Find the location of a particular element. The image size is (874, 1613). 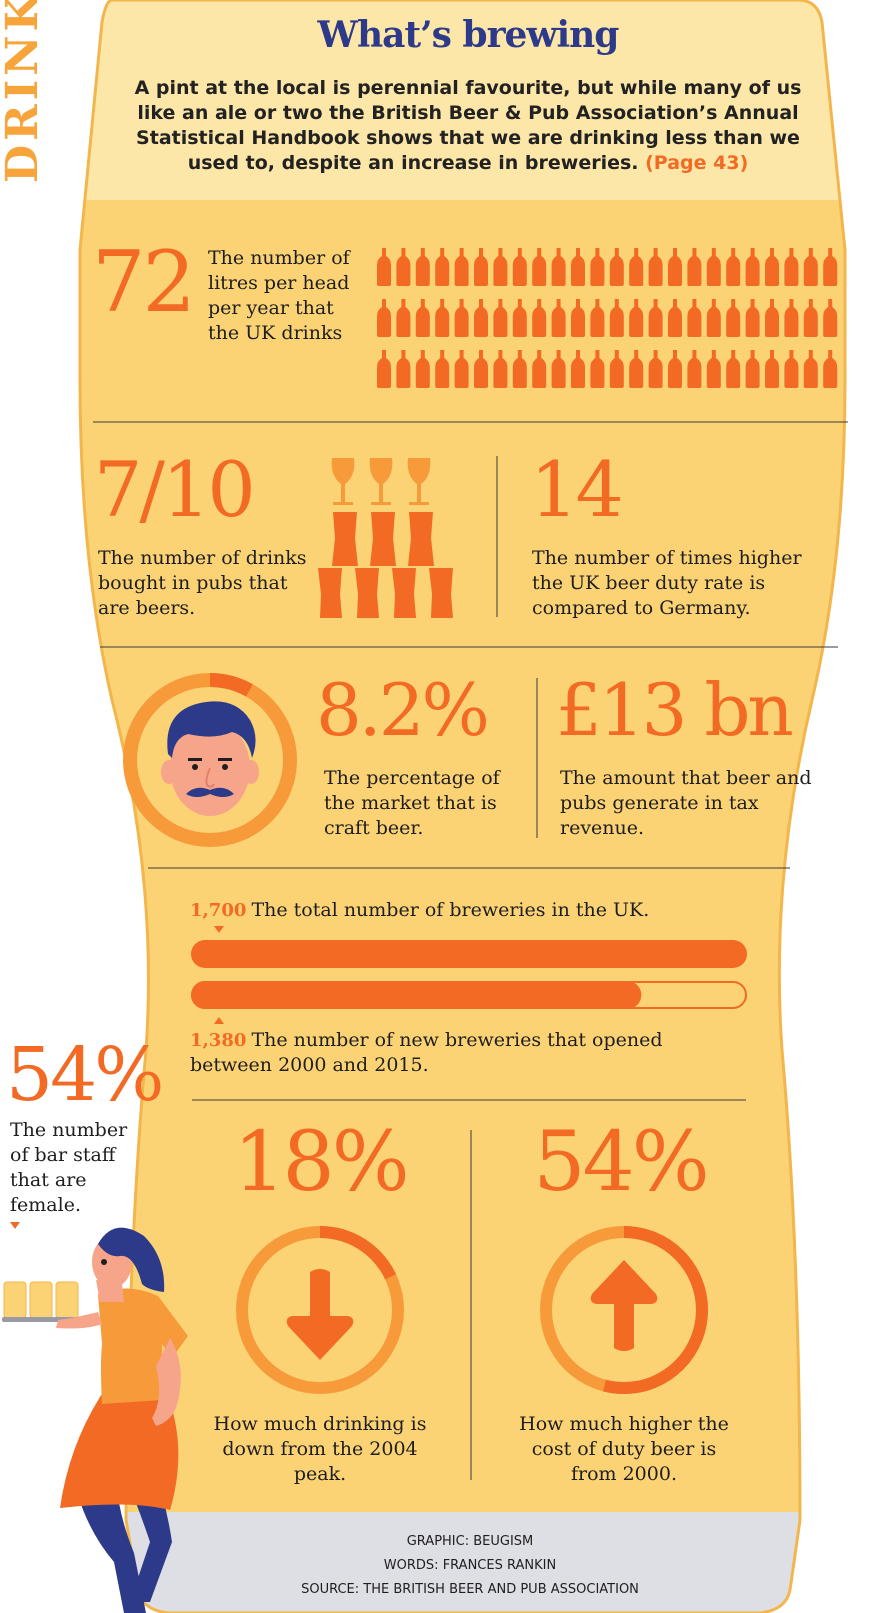

breweries-new-marker is located at coordinates (219, 1020).